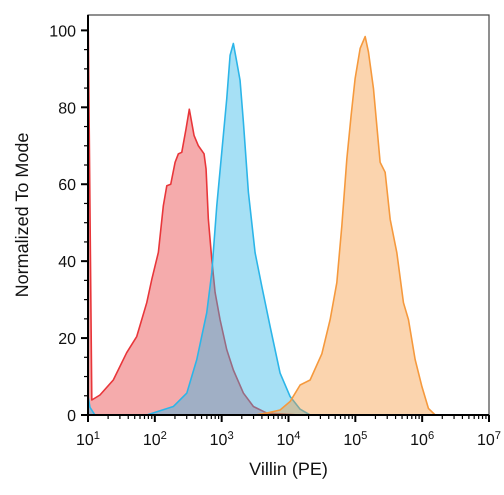  I want to click on x-tick-label: 10$^{5}$, so click(355, 439).